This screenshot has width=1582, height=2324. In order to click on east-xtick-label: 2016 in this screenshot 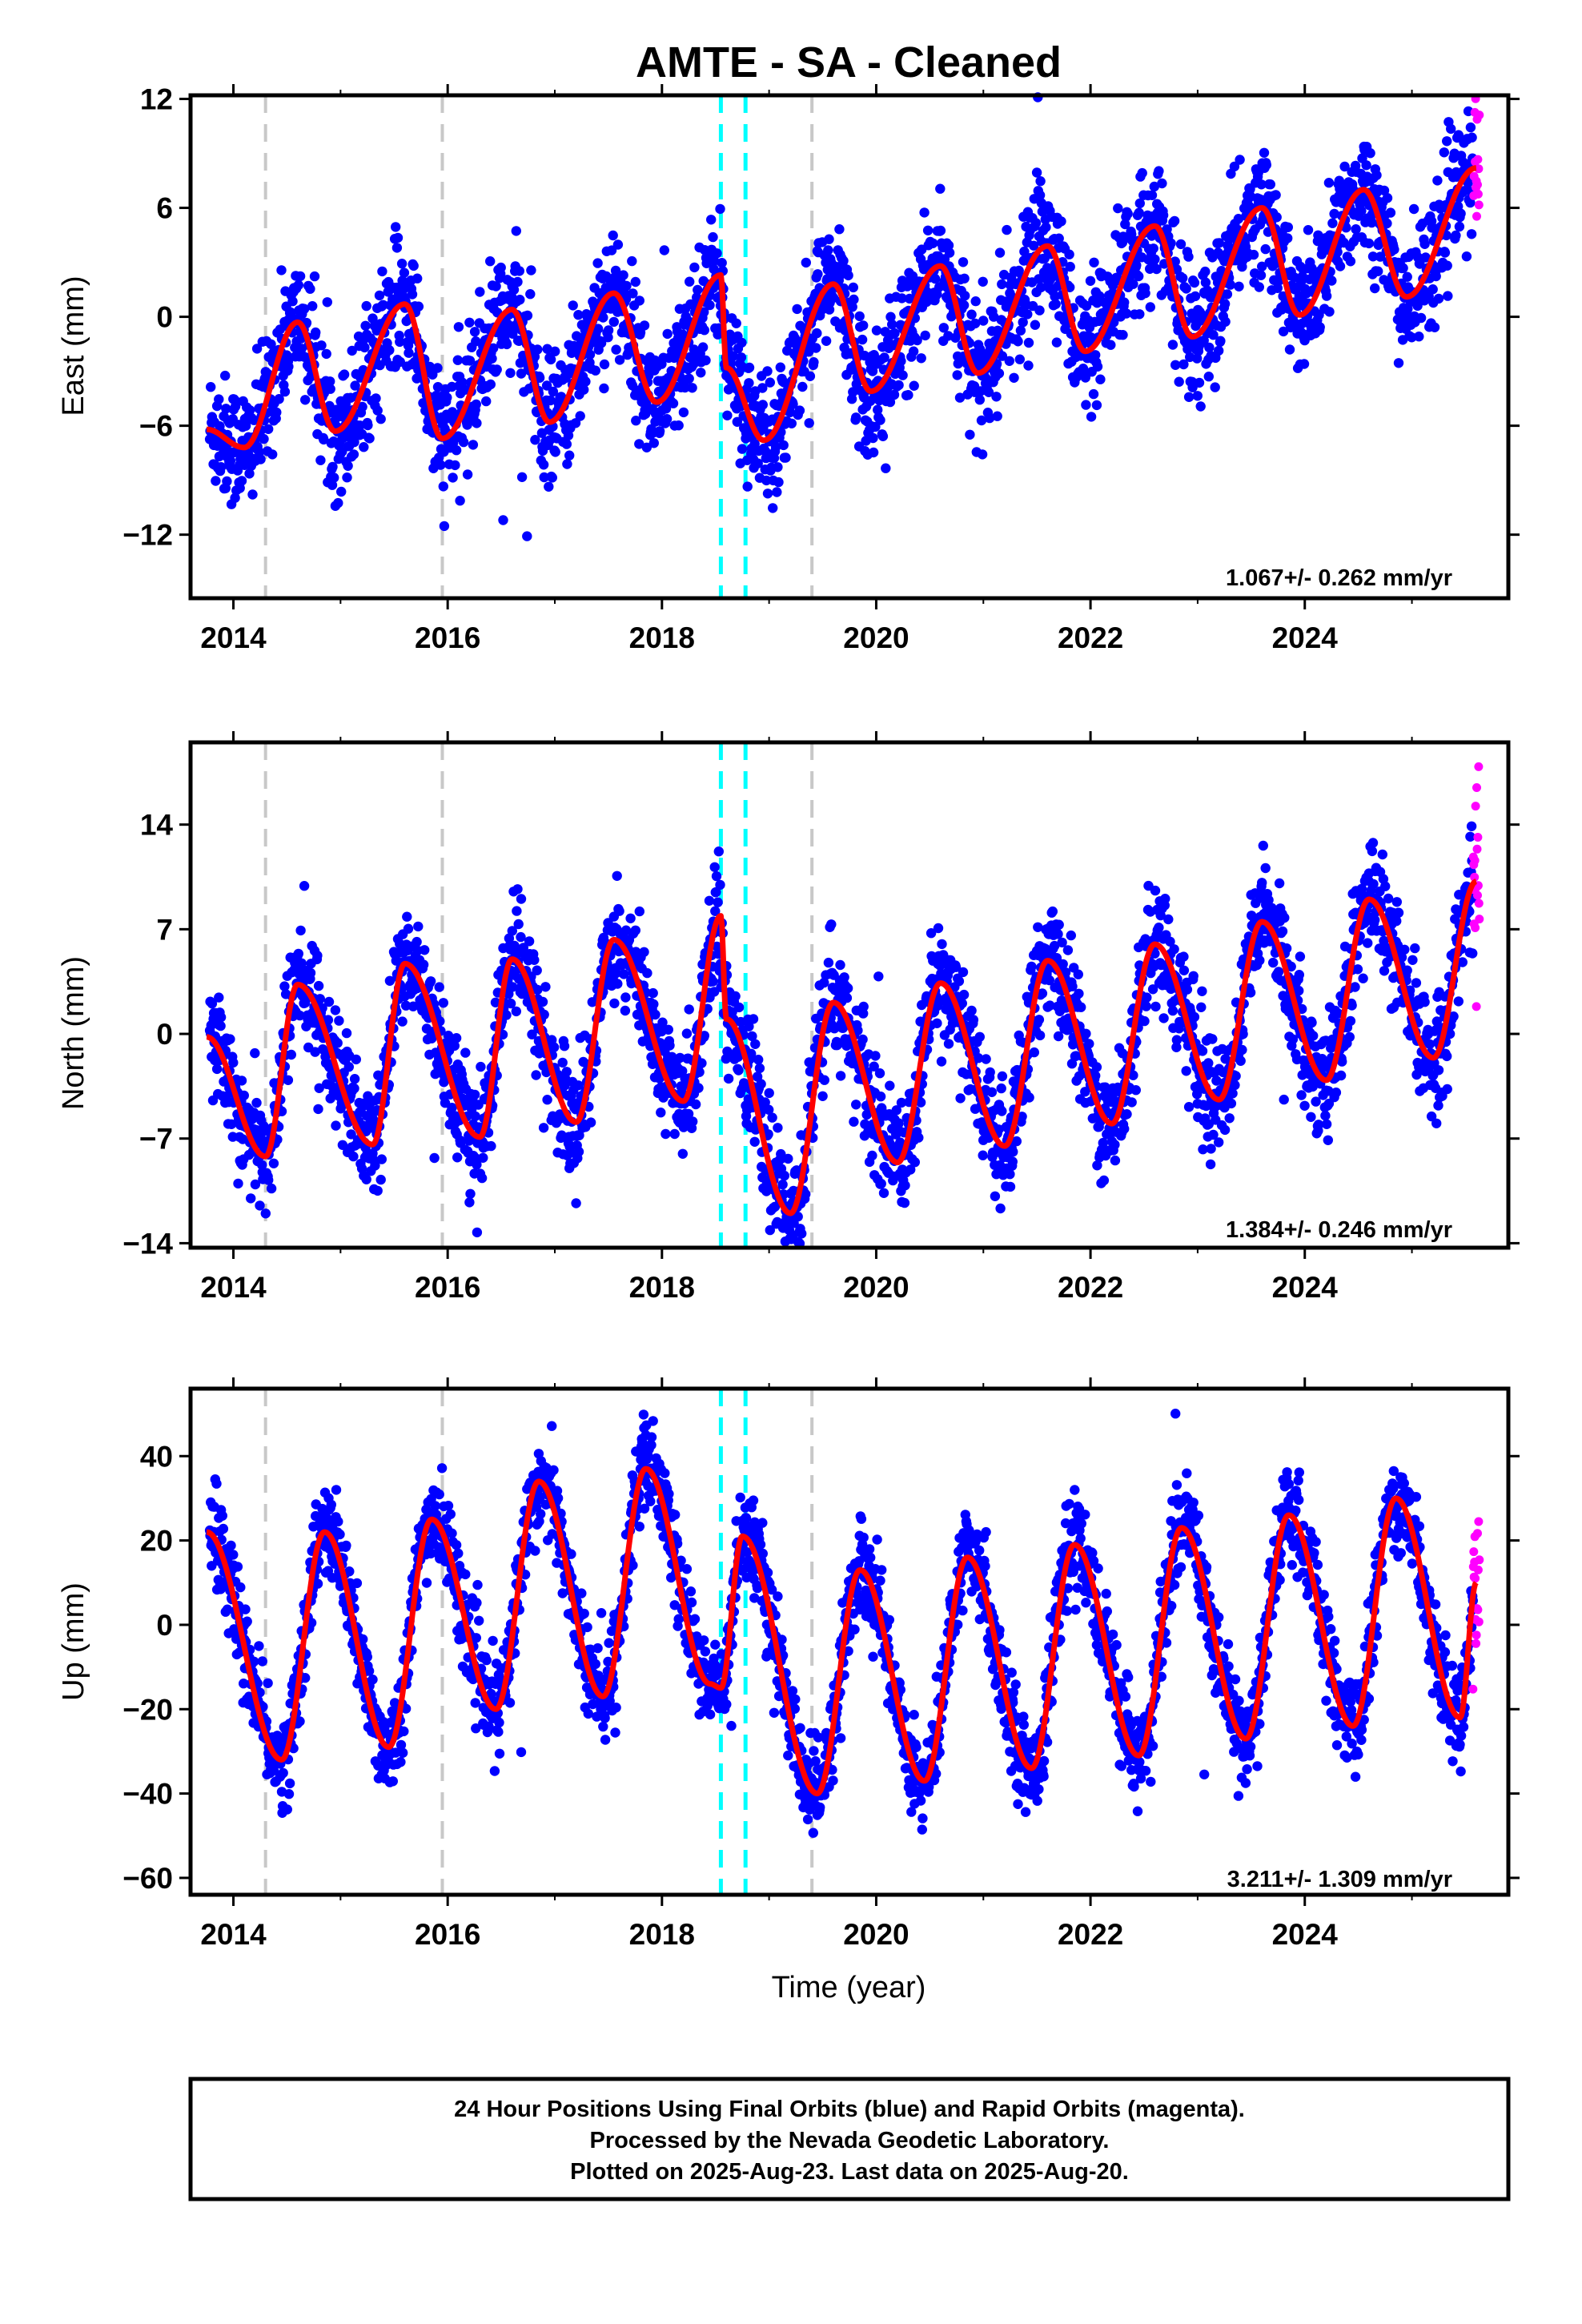, I will do `click(447, 637)`.